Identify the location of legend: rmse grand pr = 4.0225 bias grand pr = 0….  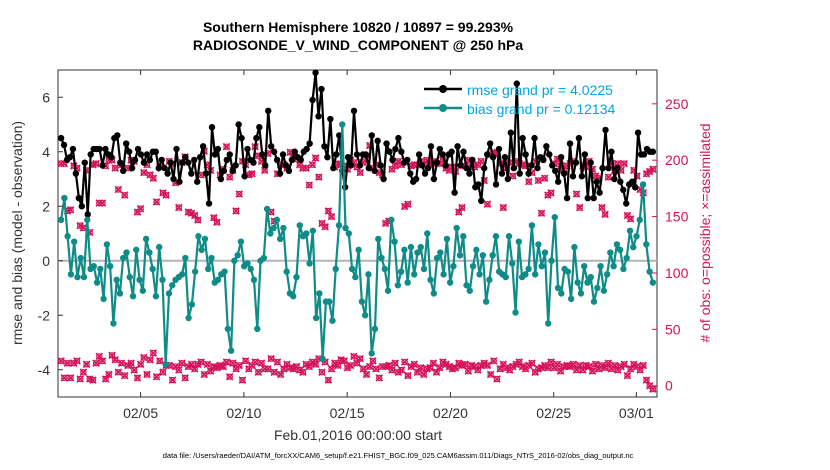
(519, 99).